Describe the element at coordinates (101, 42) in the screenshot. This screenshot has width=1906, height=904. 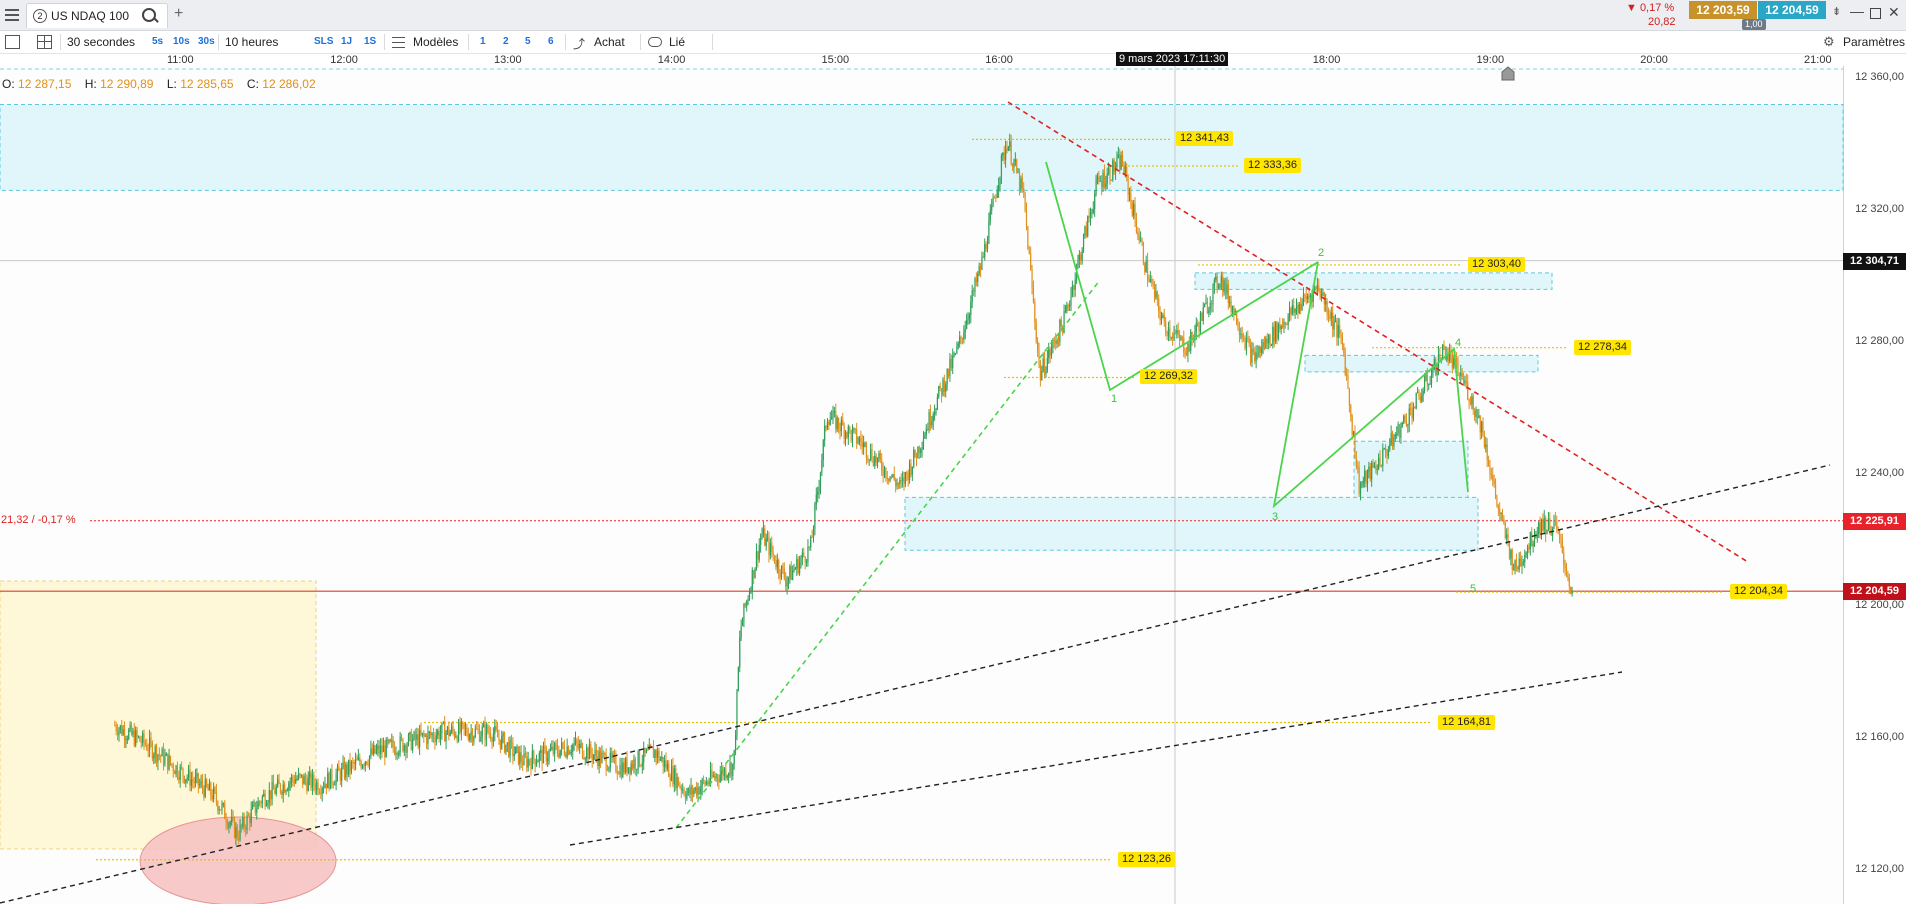
I see `interval-select: 30 secondes` at that location.